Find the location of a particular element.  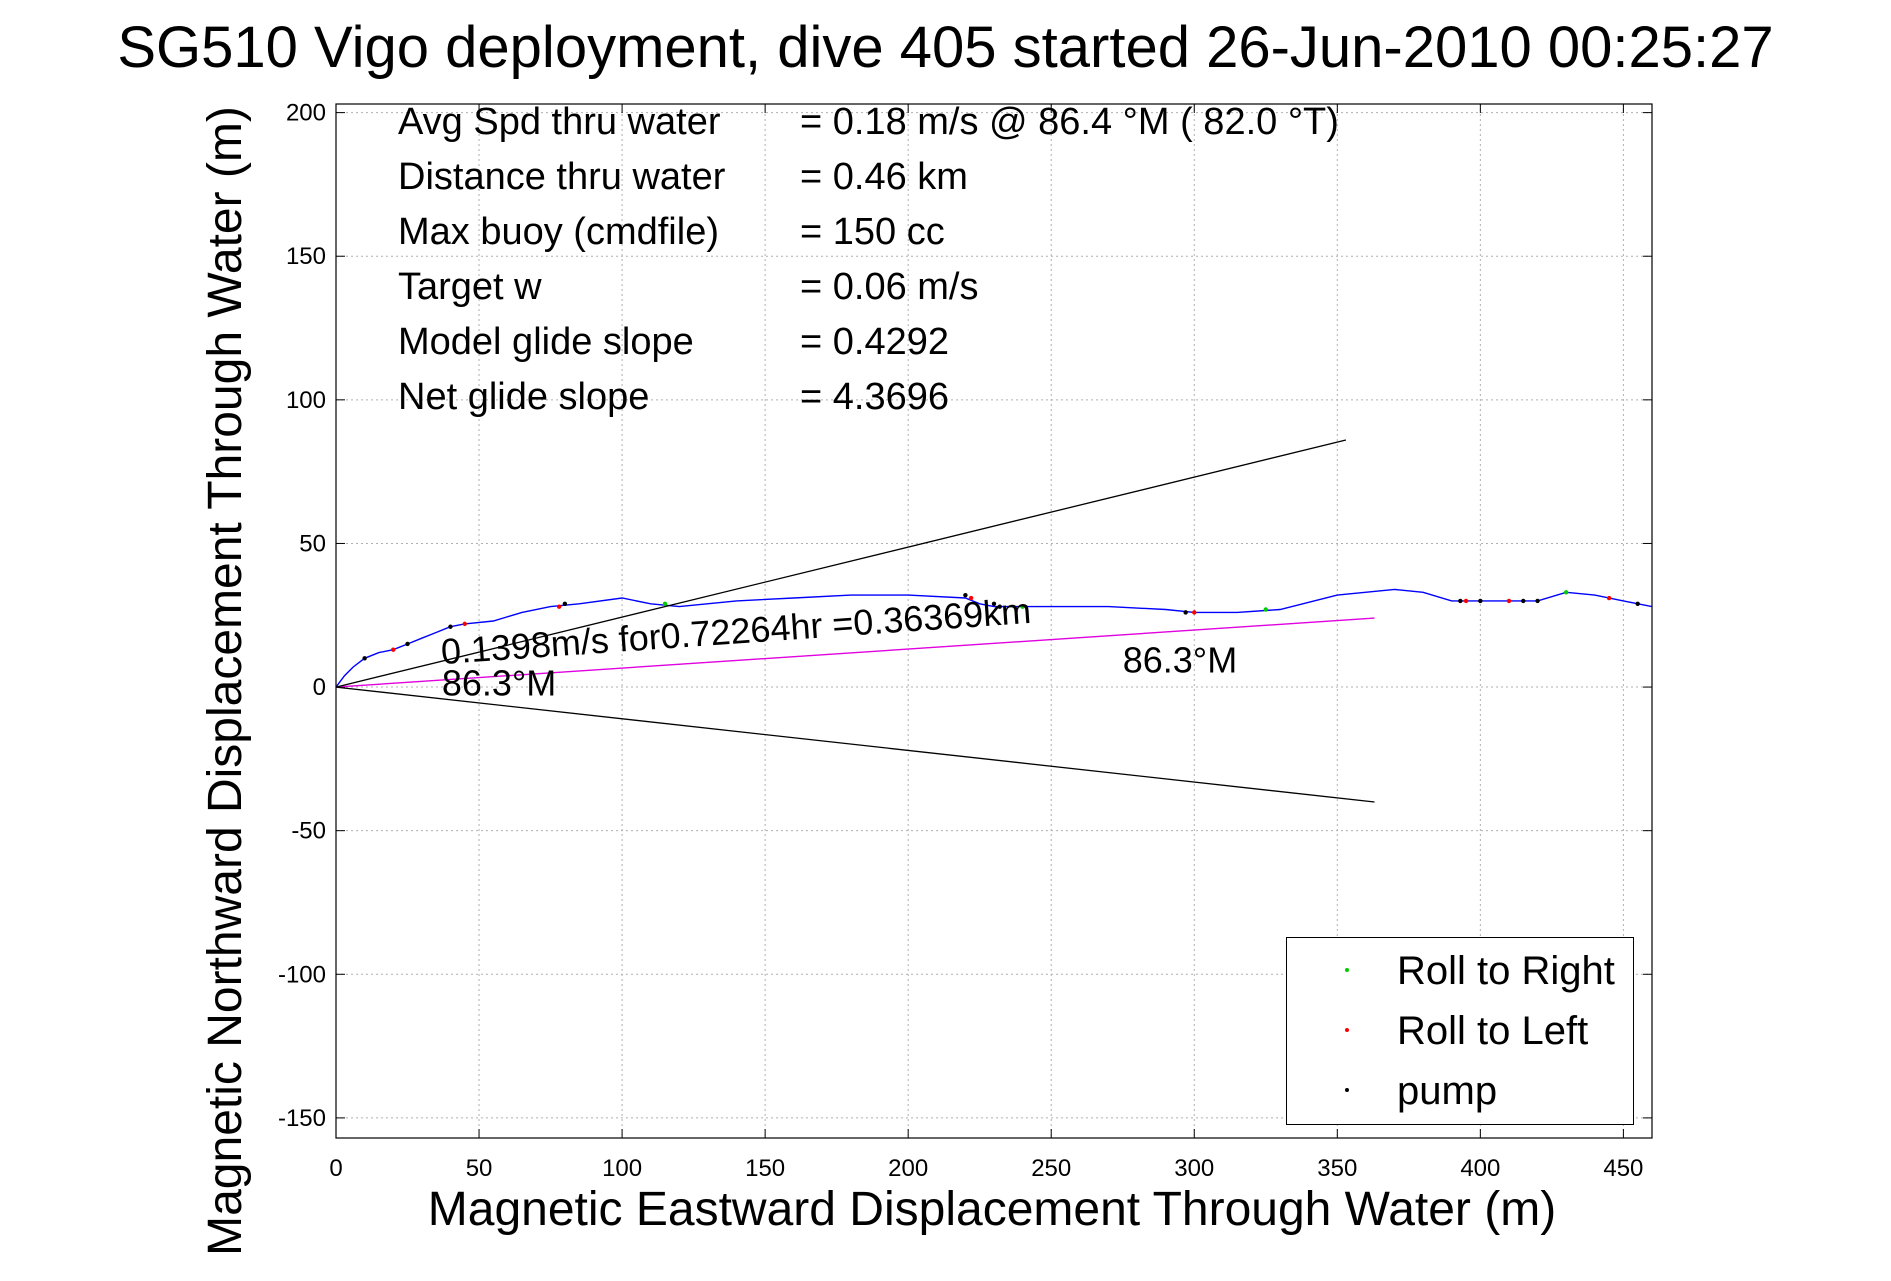

legend-item-pump: pump is located at coordinates (1460, 1091).